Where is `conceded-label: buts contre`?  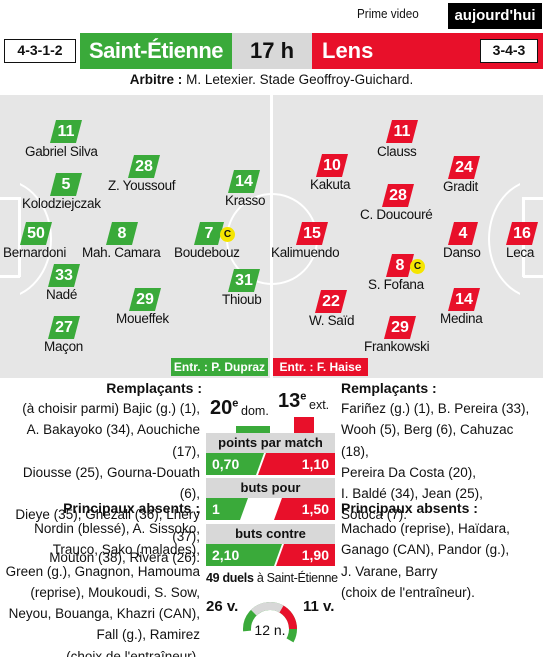 conceded-label: buts contre is located at coordinates (270, 534).